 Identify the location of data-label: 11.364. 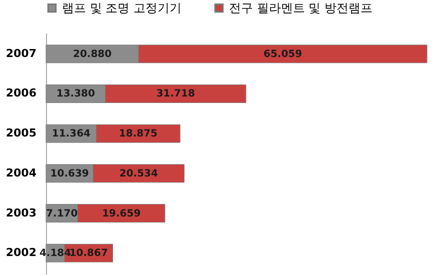
(71, 134).